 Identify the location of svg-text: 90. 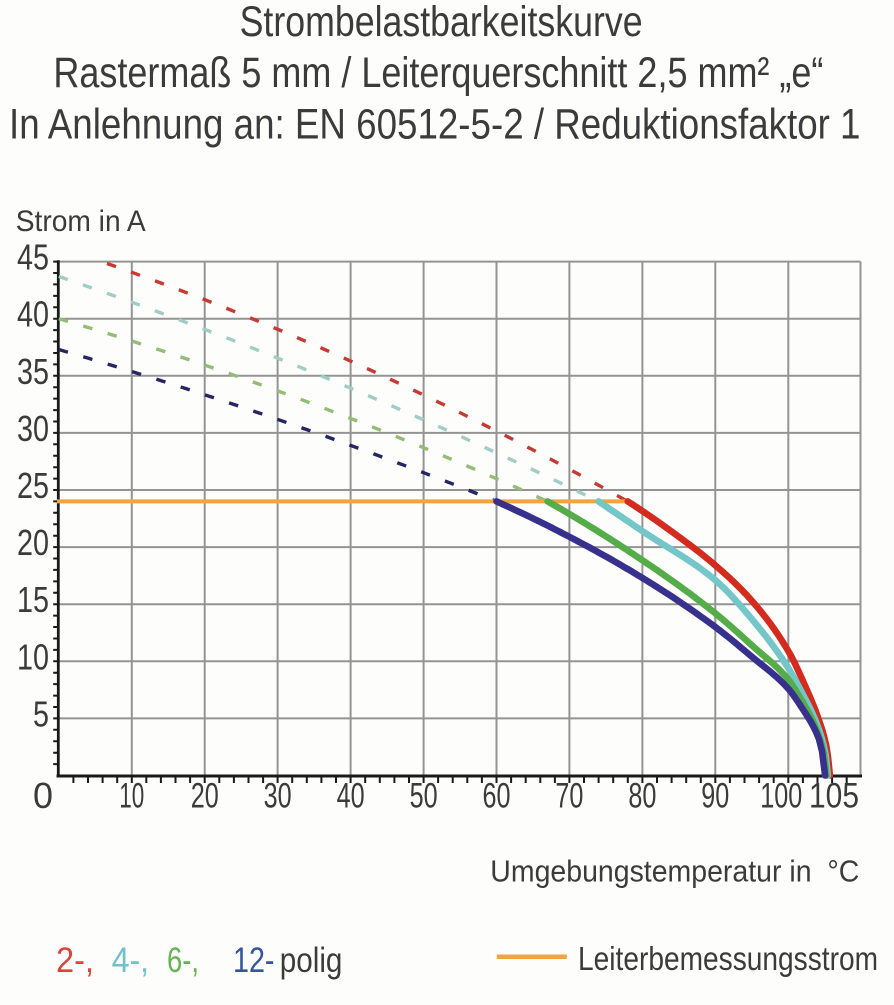
(715, 796).